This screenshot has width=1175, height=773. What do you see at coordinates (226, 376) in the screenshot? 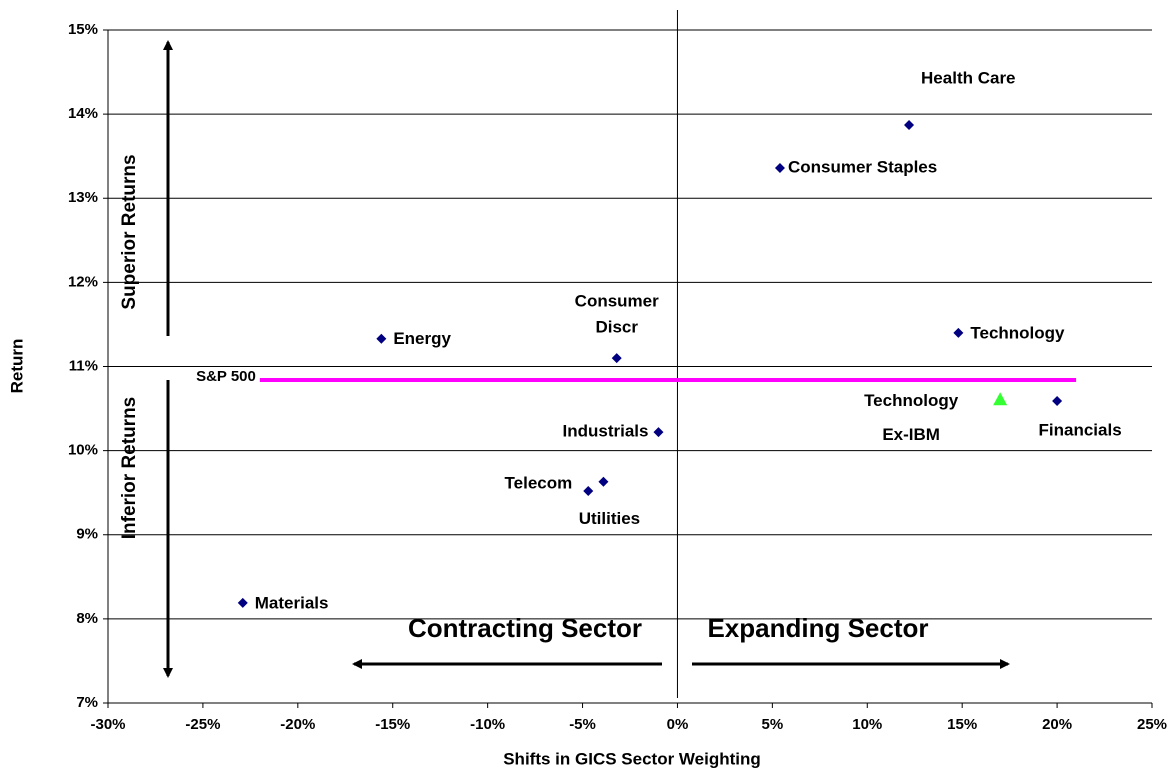
I see `line-label: S&P 500` at bounding box center [226, 376].